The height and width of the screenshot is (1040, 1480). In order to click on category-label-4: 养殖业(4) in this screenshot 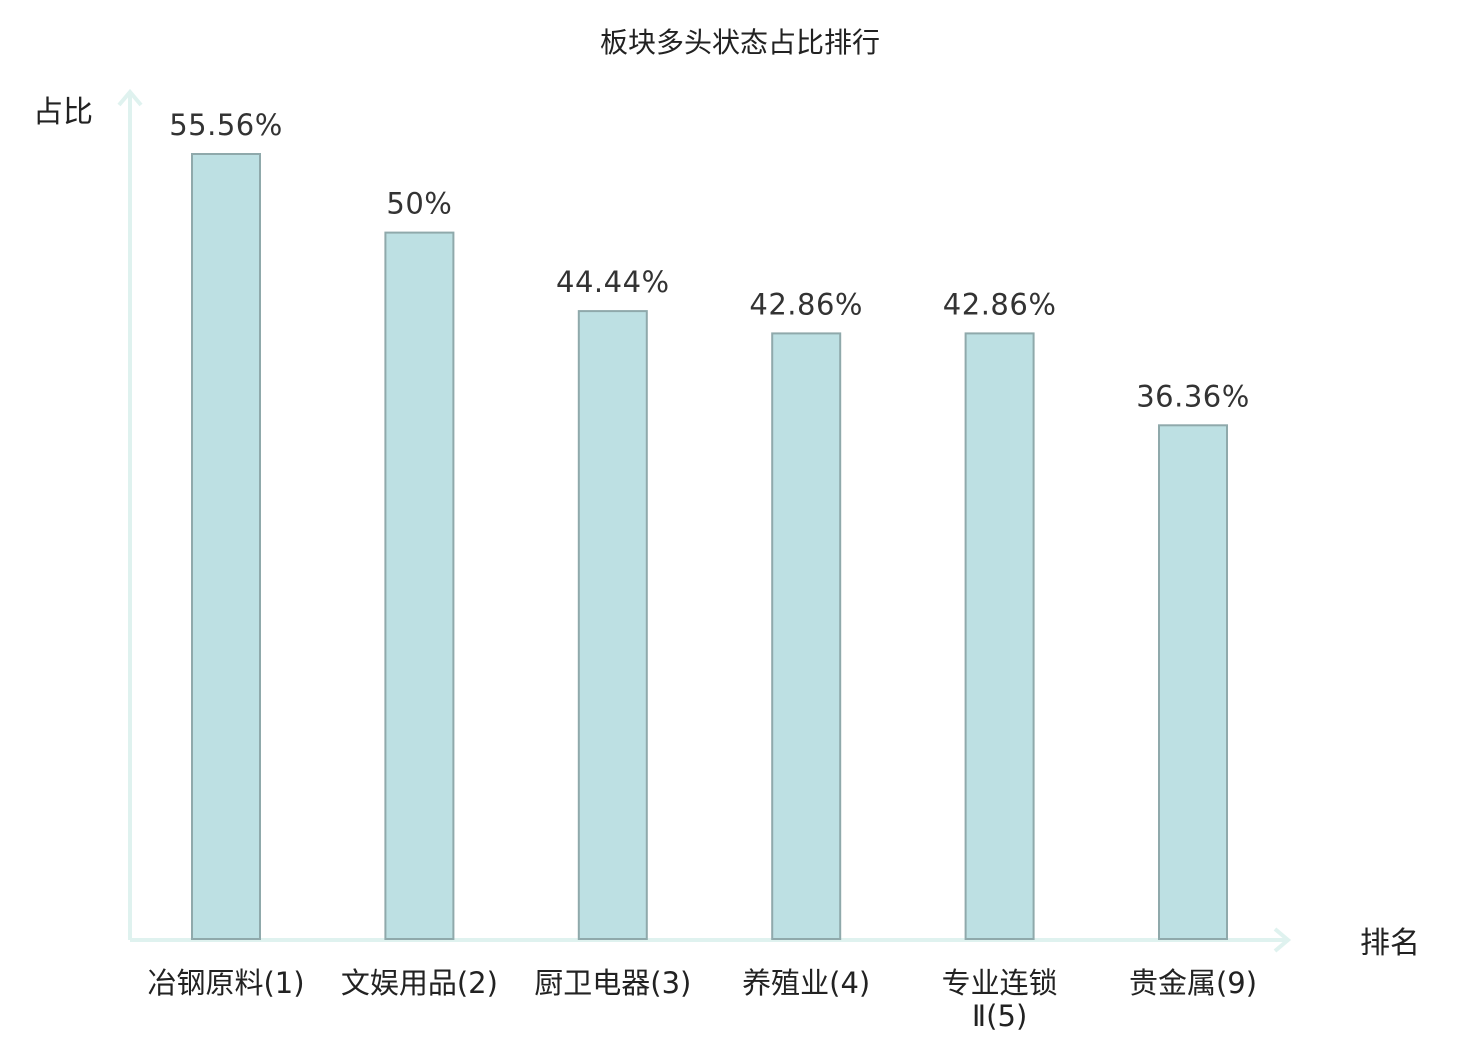, I will do `click(806, 983)`.